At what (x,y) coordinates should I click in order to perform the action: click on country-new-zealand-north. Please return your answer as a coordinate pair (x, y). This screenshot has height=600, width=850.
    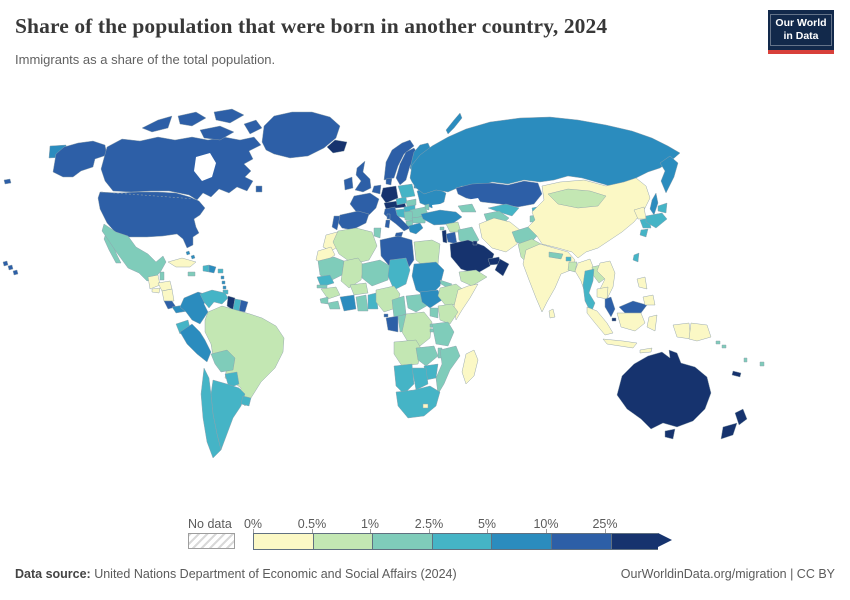
    Looking at the image, I should click on (741, 417).